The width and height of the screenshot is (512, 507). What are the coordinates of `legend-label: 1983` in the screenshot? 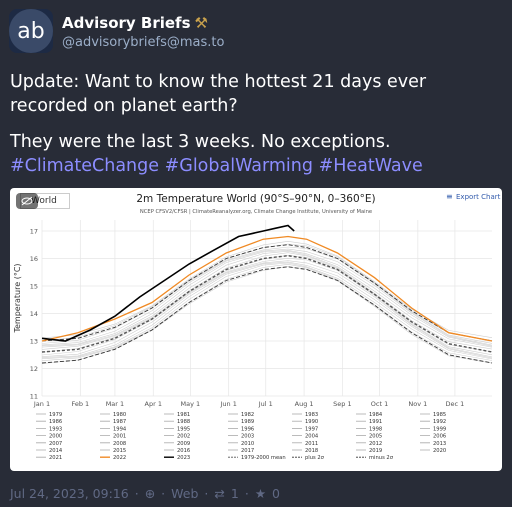 It's located at (311, 415).